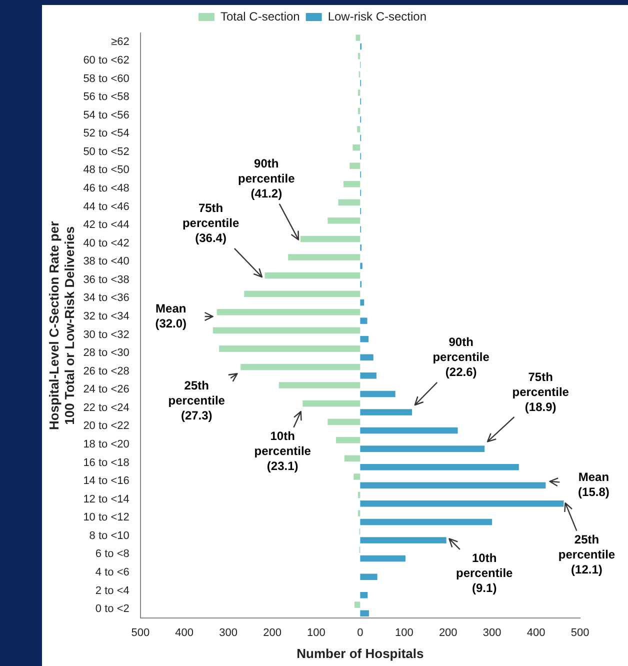 This screenshot has height=666, width=628. Describe the element at coordinates (106, 188) in the screenshot. I see `y-tick-label: 46 to <48` at that location.